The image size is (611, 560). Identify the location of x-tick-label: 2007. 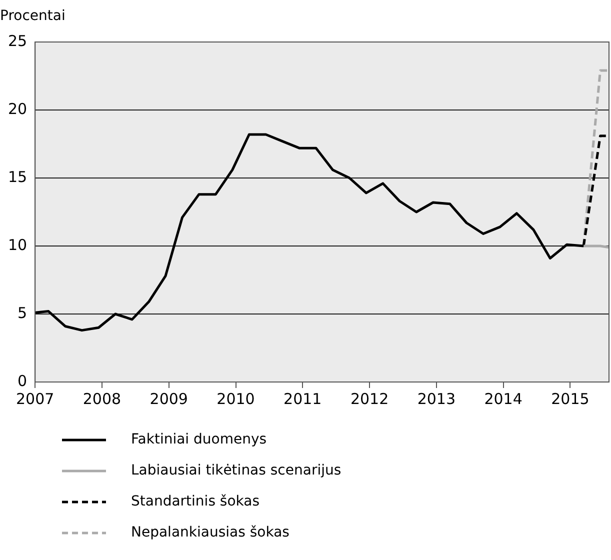
(35, 399).